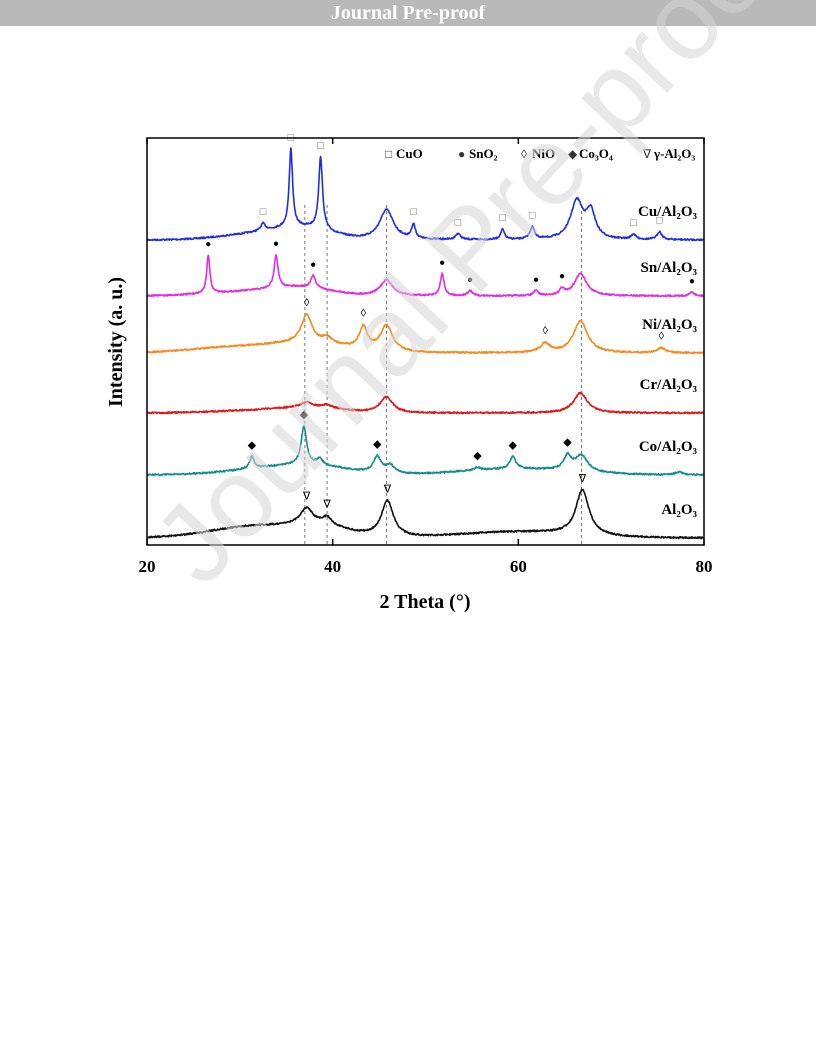  I want to click on legend-label: Co₃O₄, so click(596, 153).